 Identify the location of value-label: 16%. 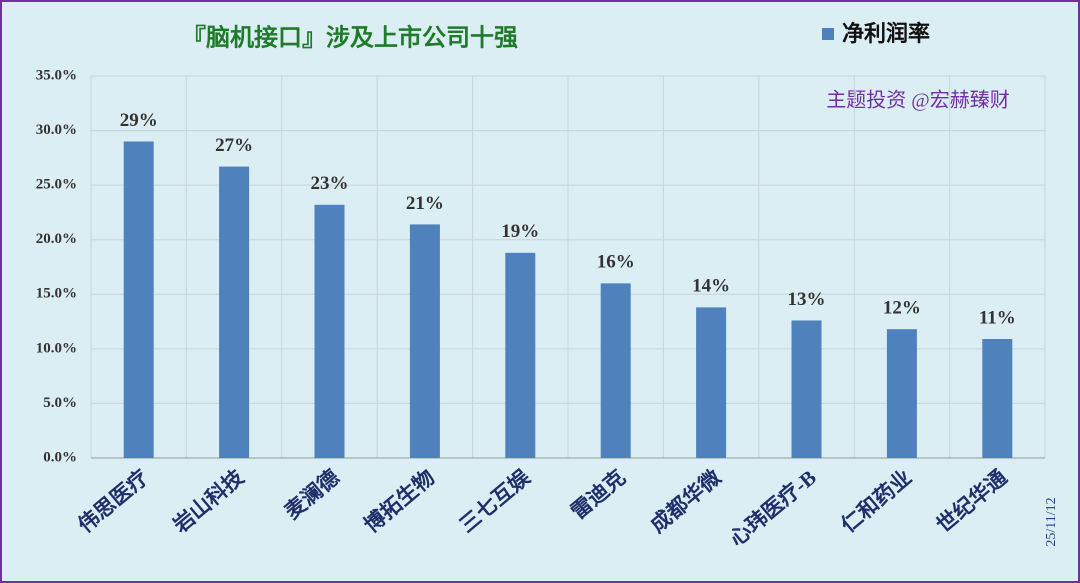
(616, 262).